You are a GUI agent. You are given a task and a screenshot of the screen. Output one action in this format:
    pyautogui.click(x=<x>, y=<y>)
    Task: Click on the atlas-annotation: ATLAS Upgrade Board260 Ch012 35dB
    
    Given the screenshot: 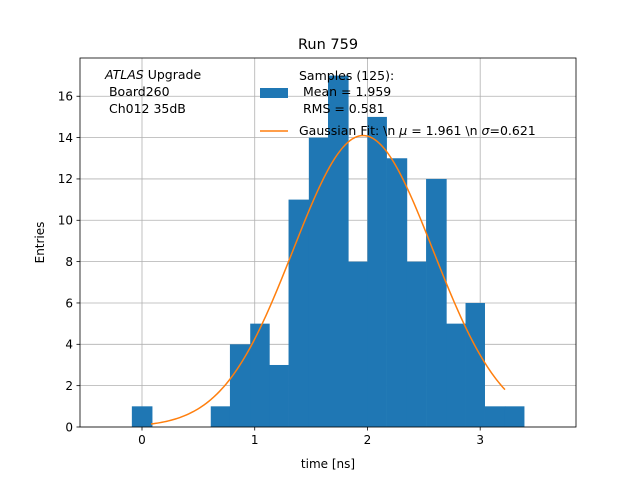 What is the action you would take?
    pyautogui.click(x=152, y=91)
    